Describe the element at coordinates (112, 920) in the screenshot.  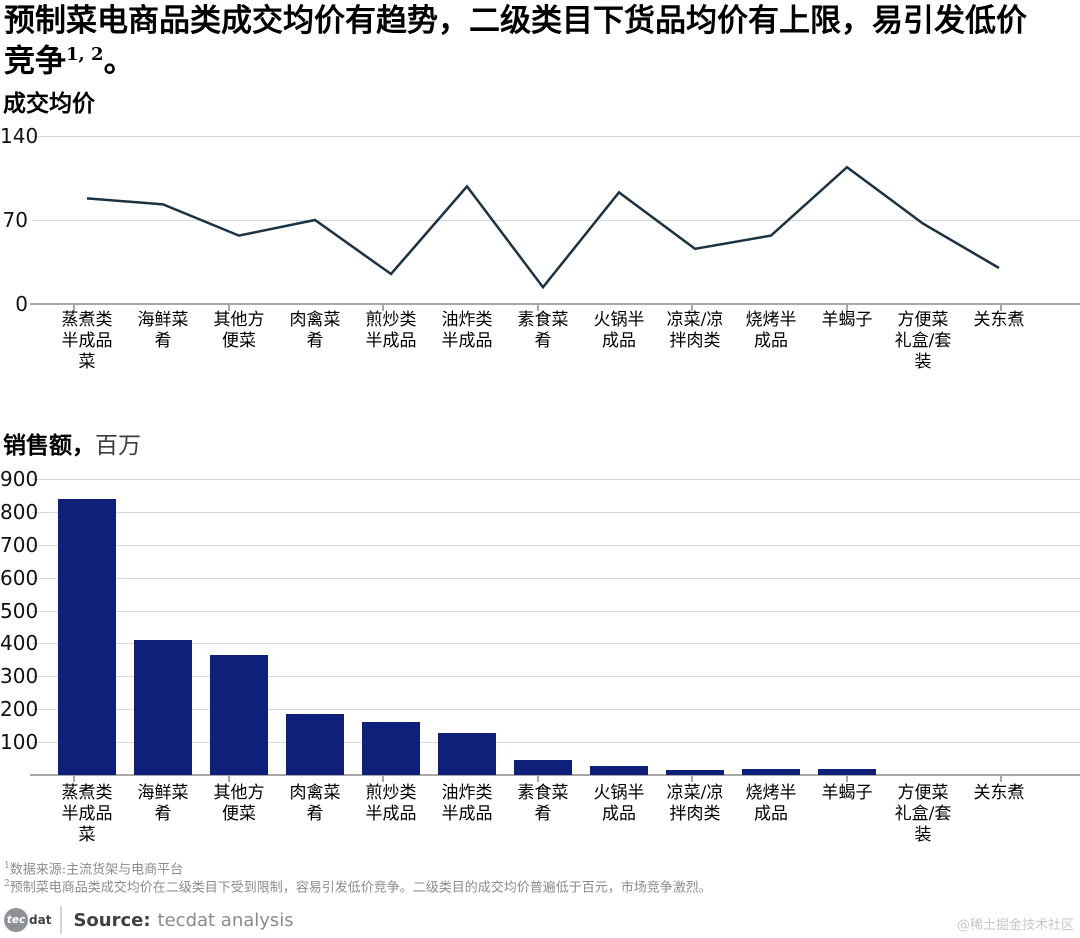
I see `source-label: Source:` at that location.